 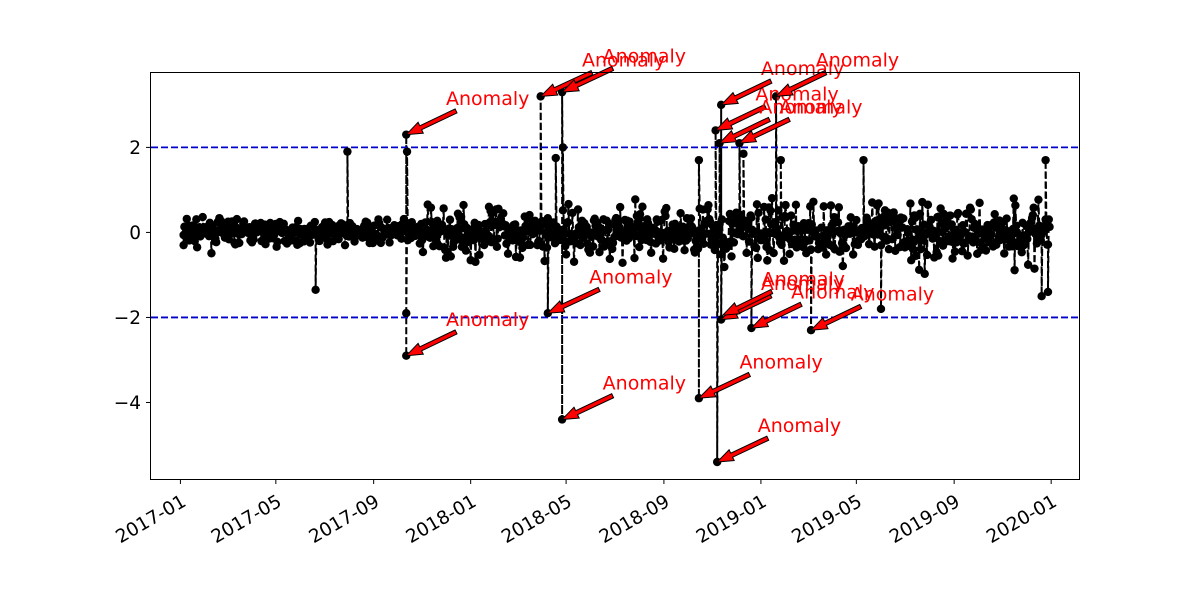 I want to click on x-tick-label: 2018-09, so click(x=634, y=519).